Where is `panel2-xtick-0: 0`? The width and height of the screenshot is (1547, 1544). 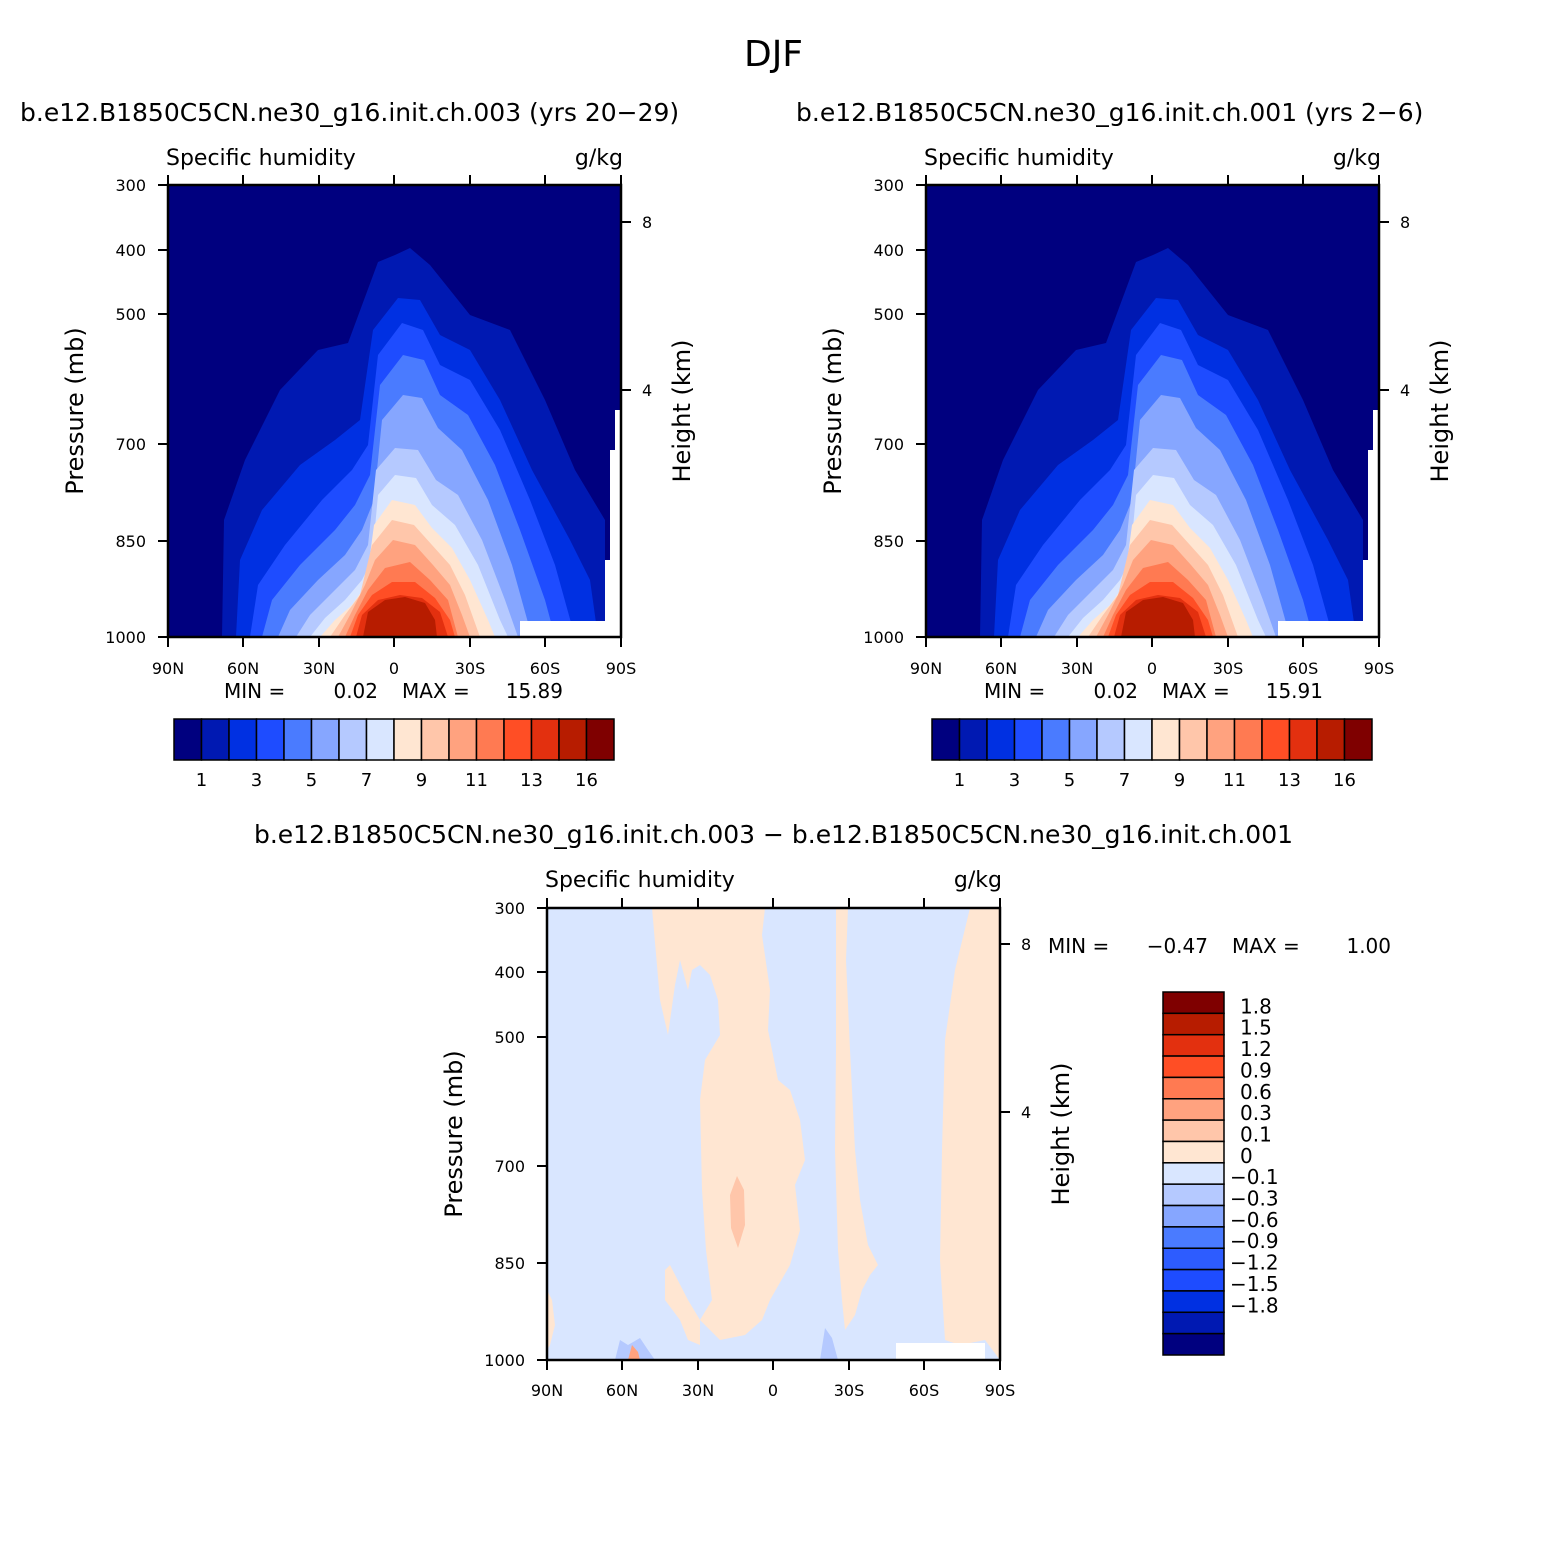
panel2-xtick-0: 0 is located at coordinates (1152, 668).